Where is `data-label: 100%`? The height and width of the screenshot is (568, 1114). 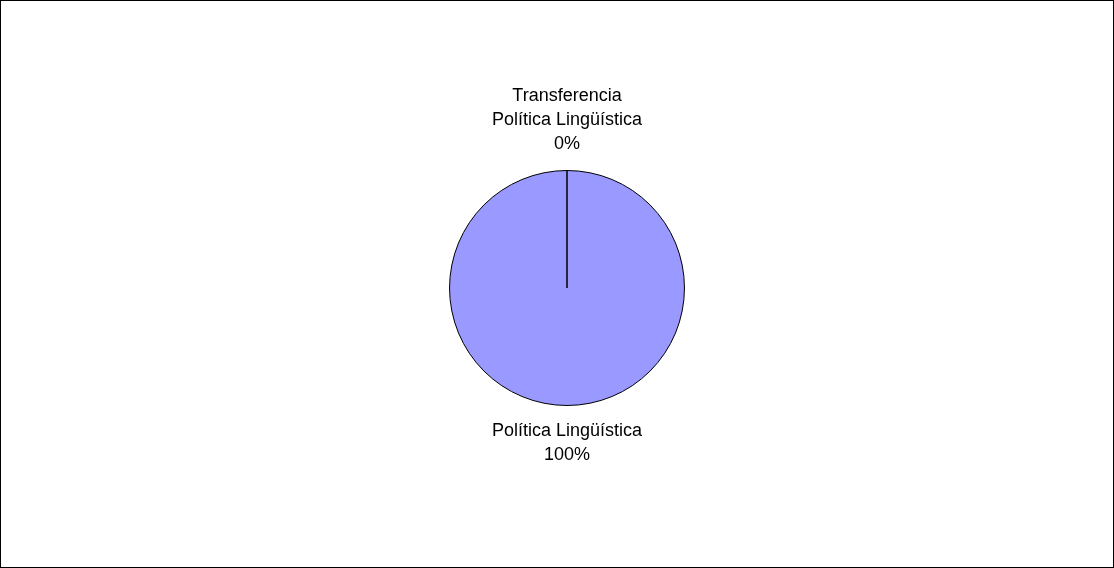
data-label: 100% is located at coordinates (567, 454).